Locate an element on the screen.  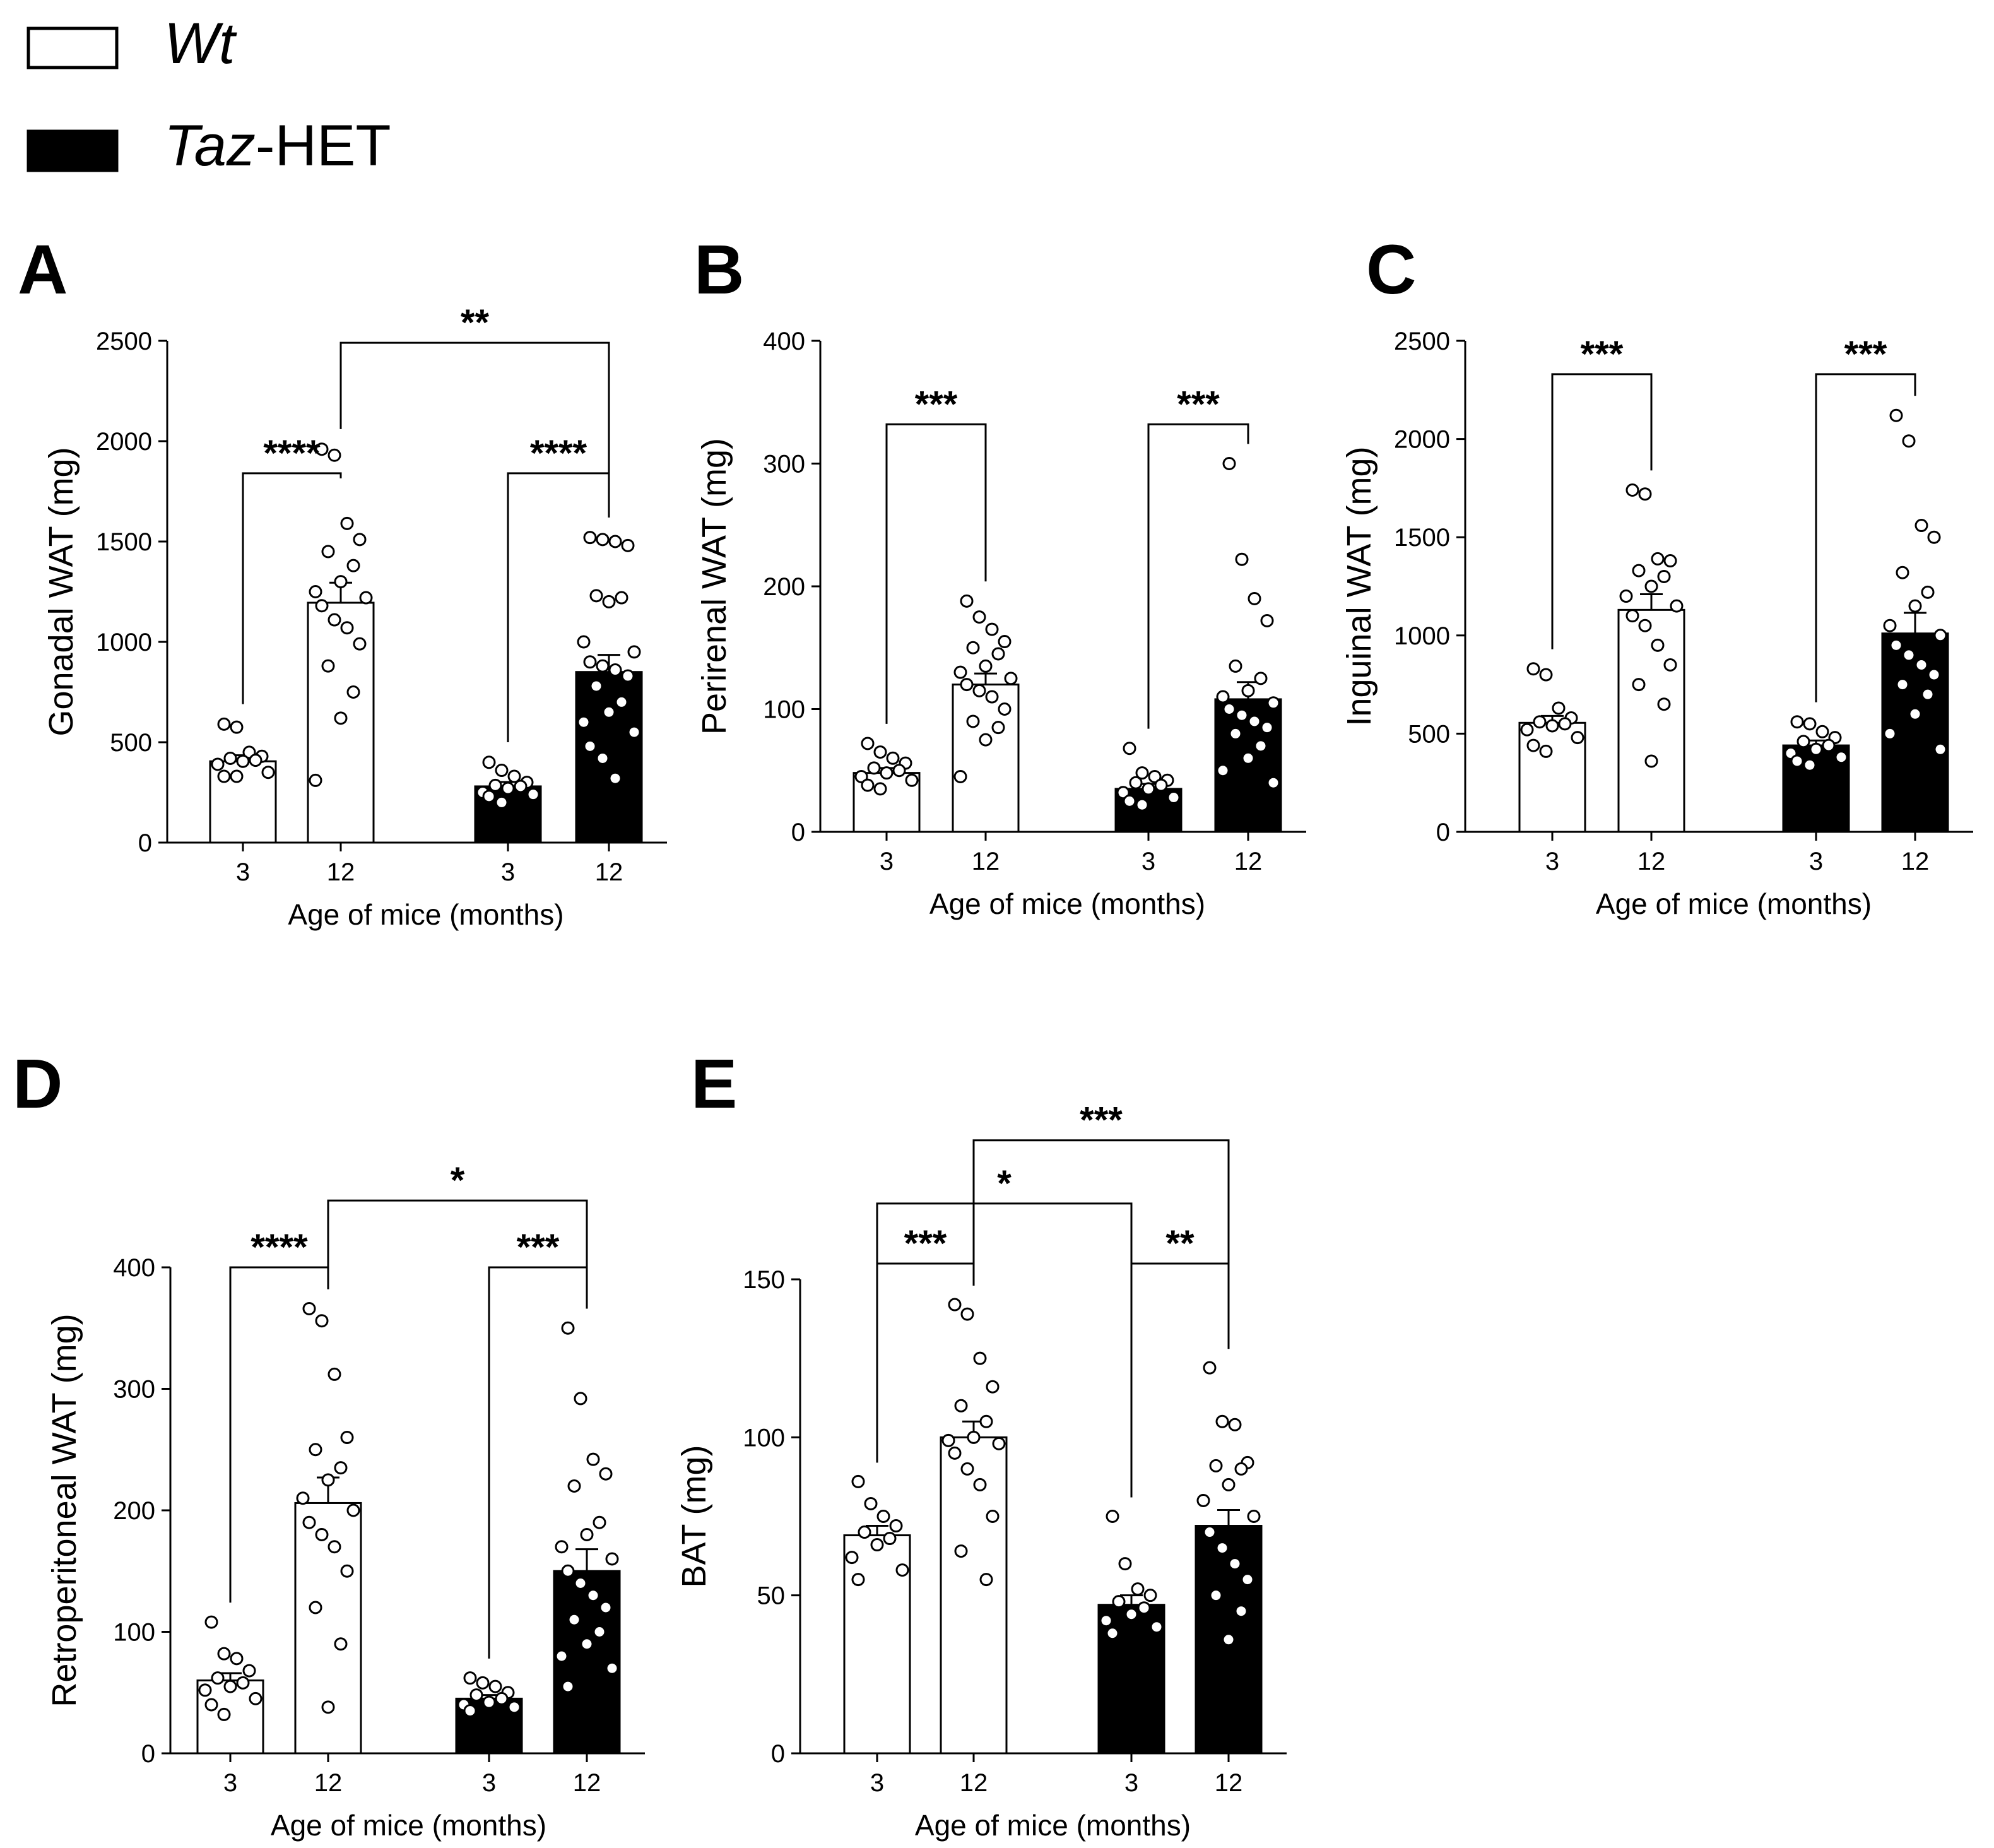
panel-letter: D is located at coordinates (37, 1084).